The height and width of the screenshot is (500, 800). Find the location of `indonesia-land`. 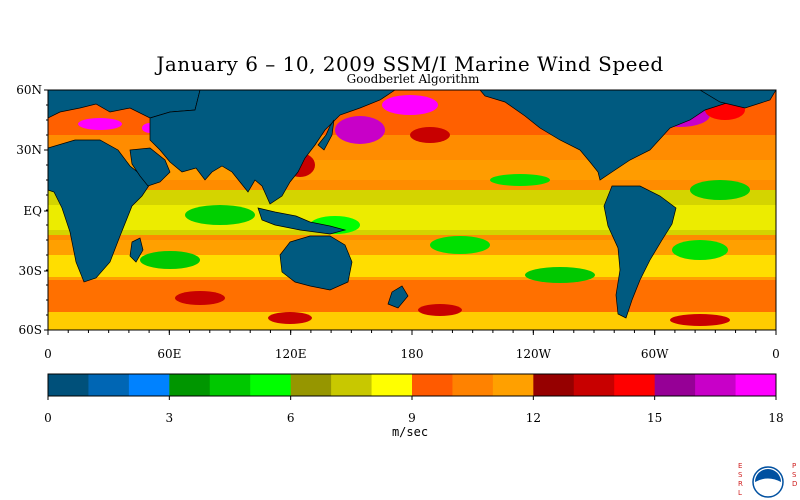

indonesia-land is located at coordinates (302, 221).